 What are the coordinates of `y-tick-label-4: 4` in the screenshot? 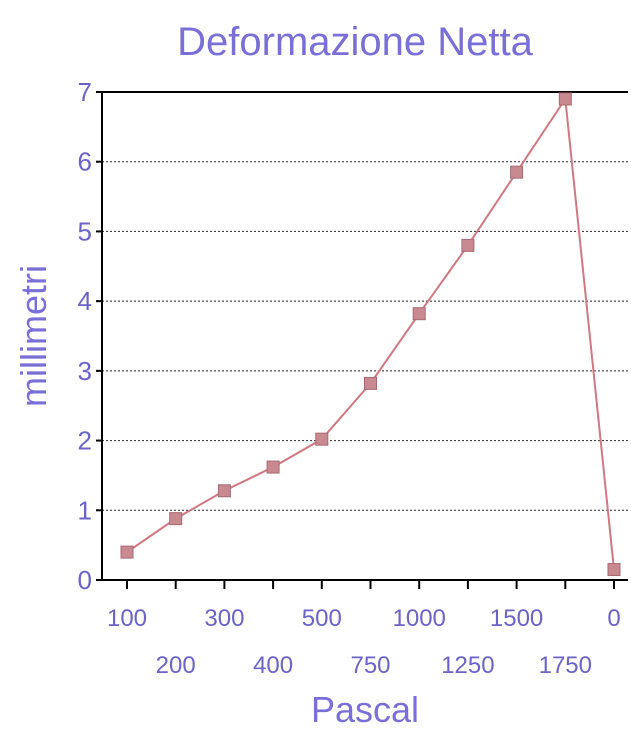 It's located at (85, 301).